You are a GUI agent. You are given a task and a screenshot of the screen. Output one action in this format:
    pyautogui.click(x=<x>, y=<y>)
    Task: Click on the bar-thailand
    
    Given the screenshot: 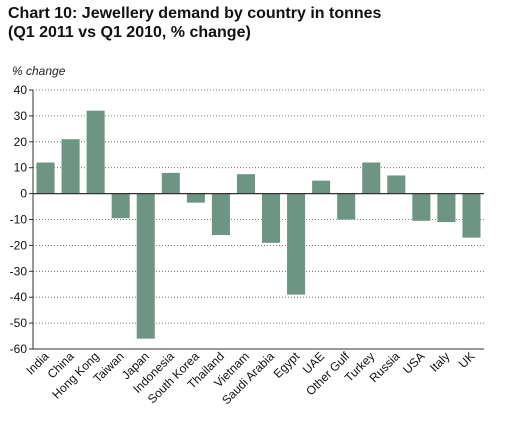 What is the action you would take?
    pyautogui.click(x=220, y=214)
    